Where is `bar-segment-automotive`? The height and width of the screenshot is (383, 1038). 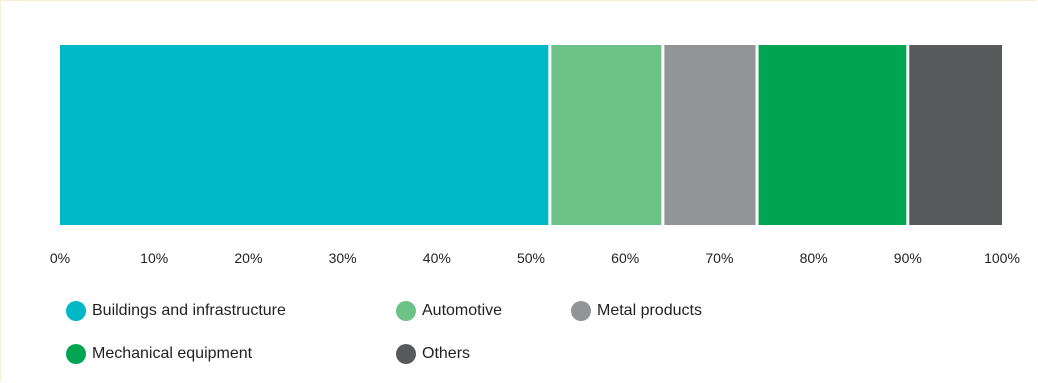
bar-segment-automotive is located at coordinates (606, 135).